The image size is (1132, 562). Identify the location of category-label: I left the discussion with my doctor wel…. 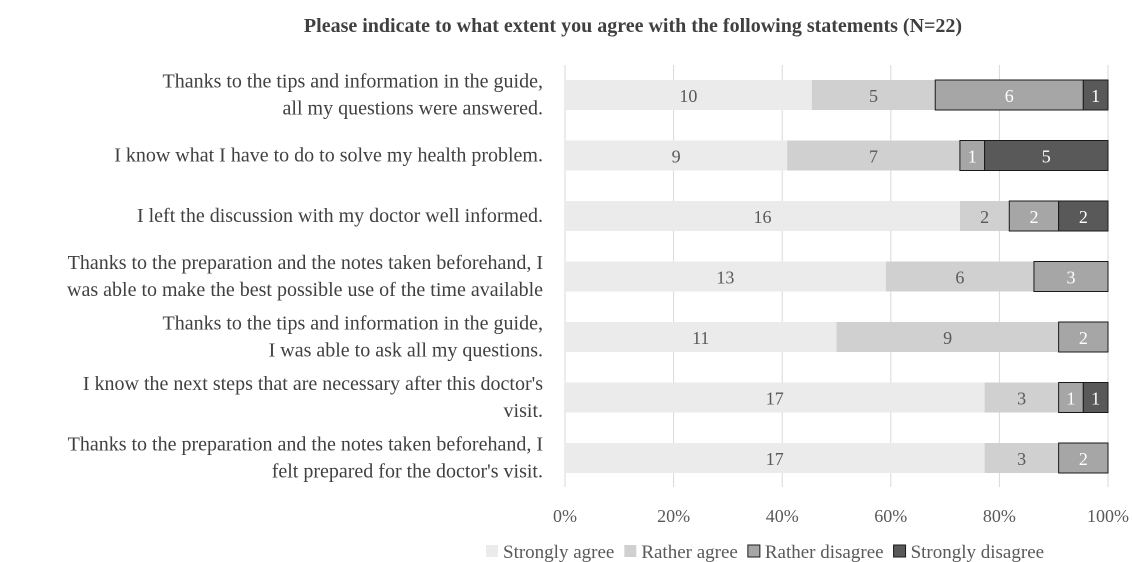
(340, 216).